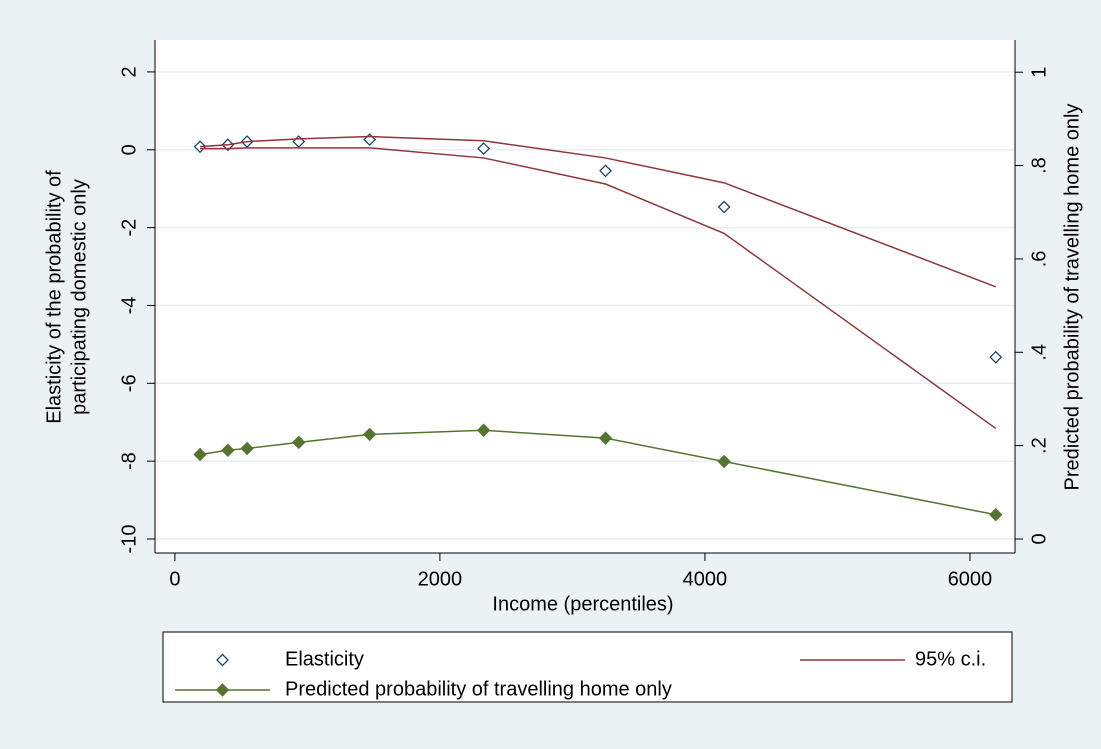  Describe the element at coordinates (1039, 259) in the screenshot. I see `y2-tick-label: .6` at that location.